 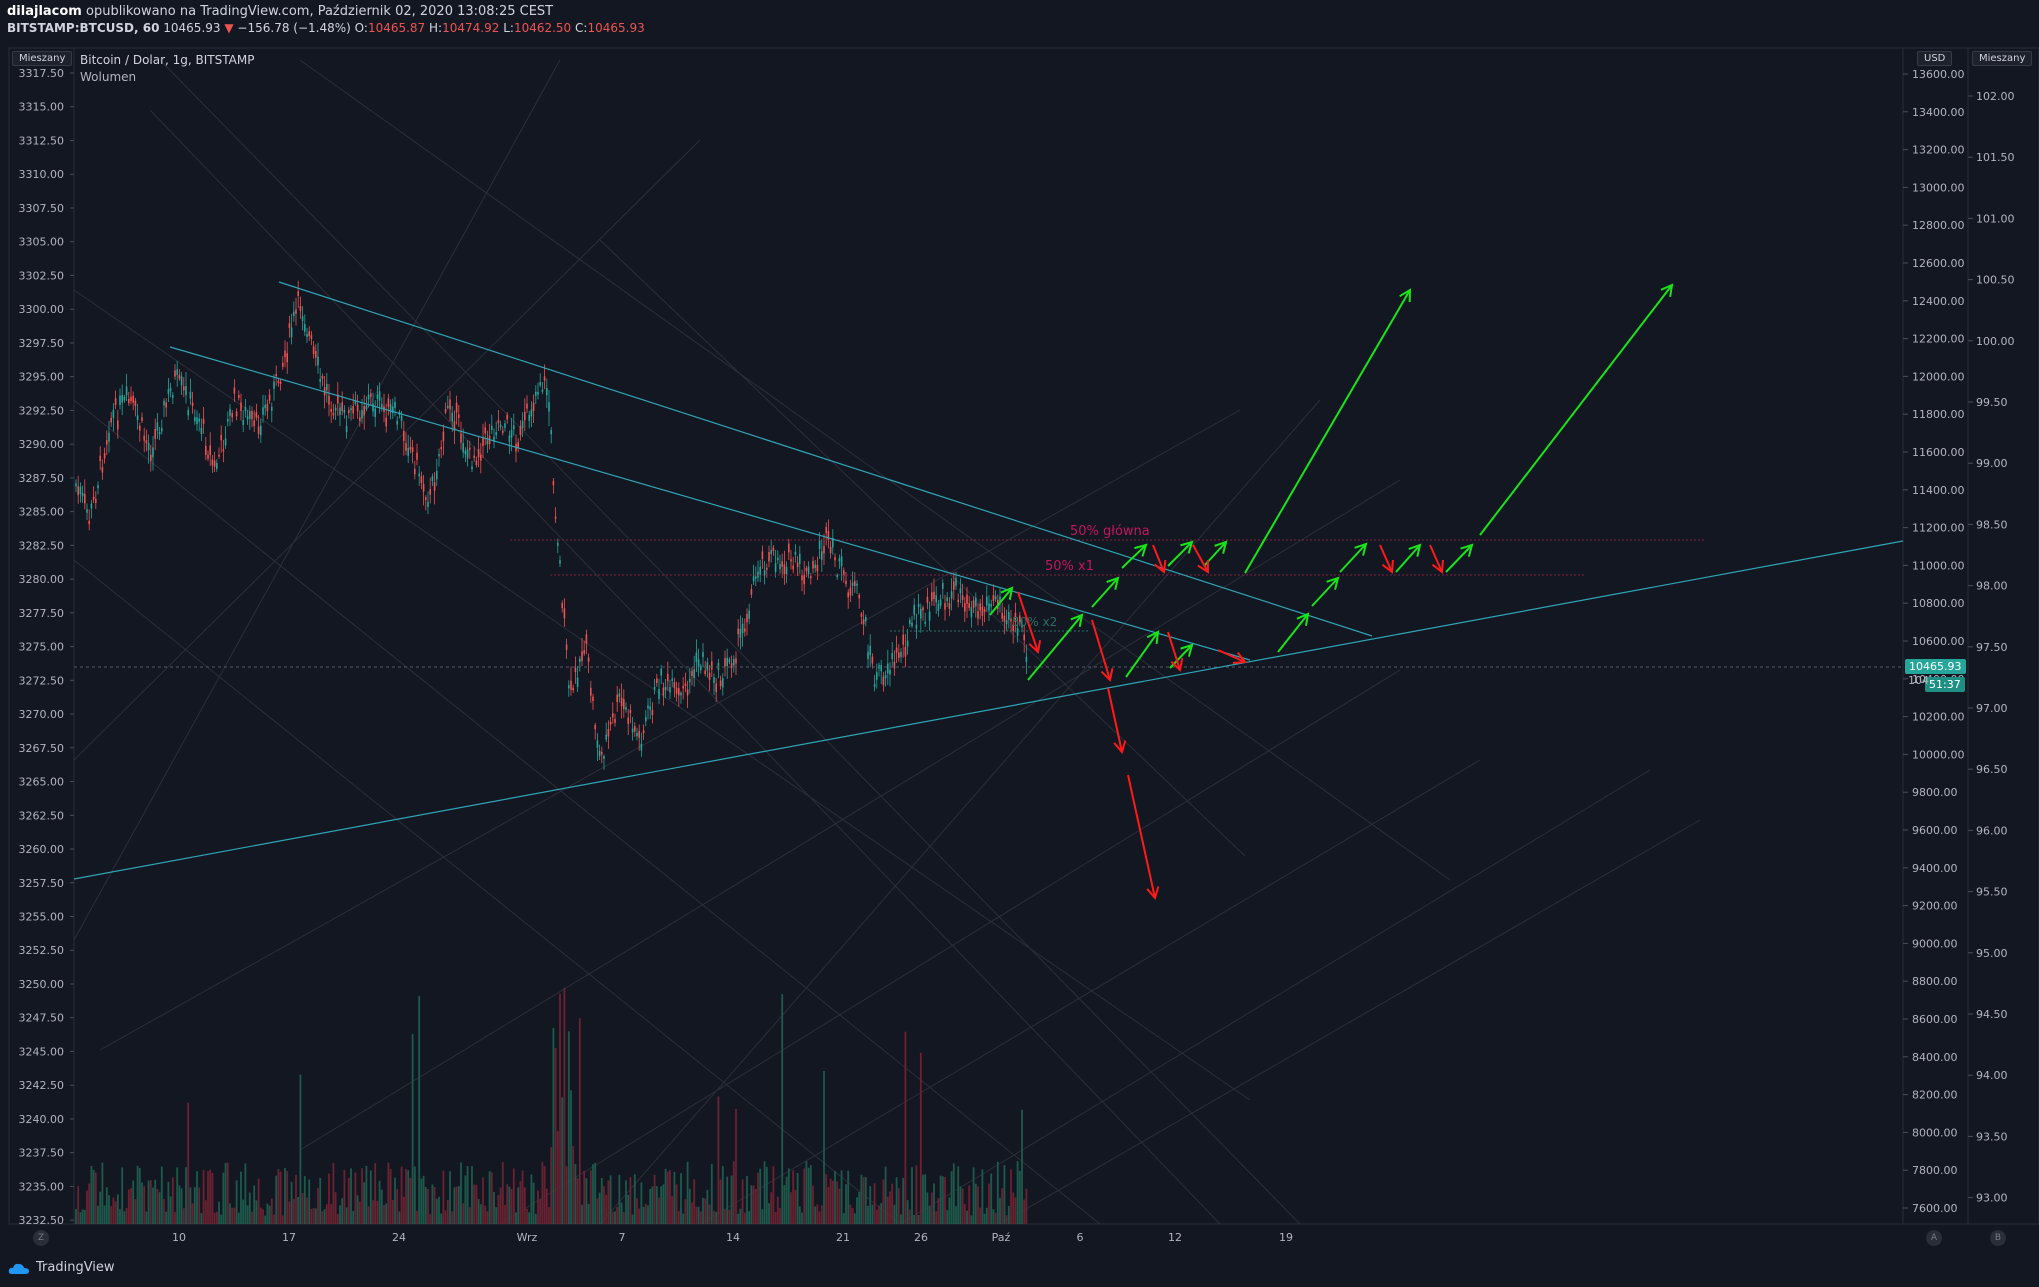 I want to click on auto-scale-button: A, so click(x=1934, y=1238).